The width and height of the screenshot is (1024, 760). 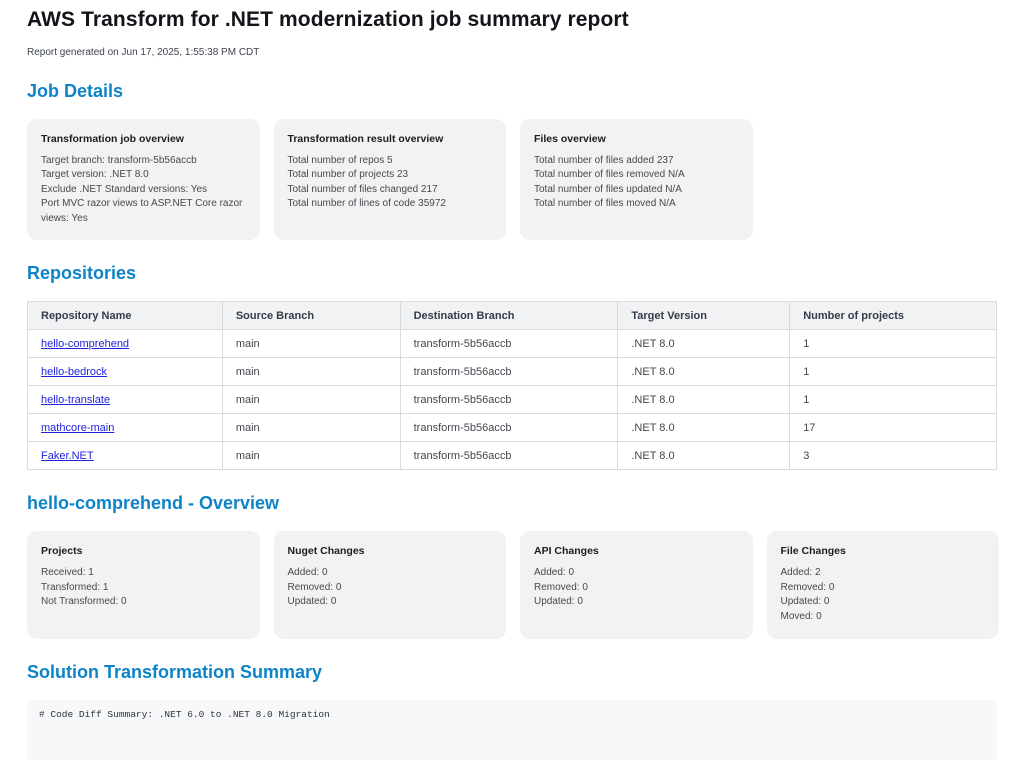 What do you see at coordinates (348, 175) in the screenshot?
I see `card-line-total-projects: Total number of projects 23` at bounding box center [348, 175].